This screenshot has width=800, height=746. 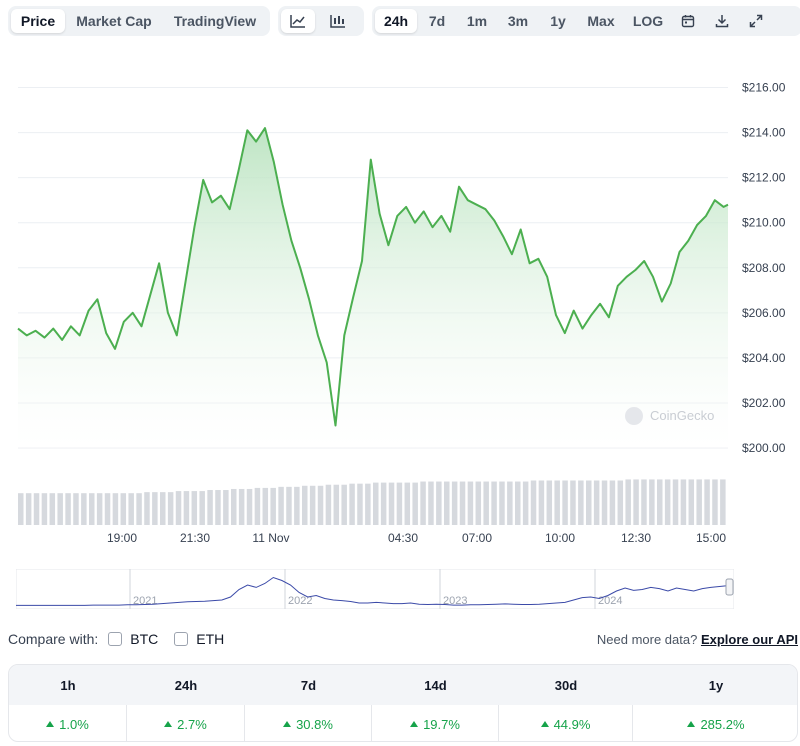 I want to click on y-tick-label: $204.00, so click(x=764, y=358).